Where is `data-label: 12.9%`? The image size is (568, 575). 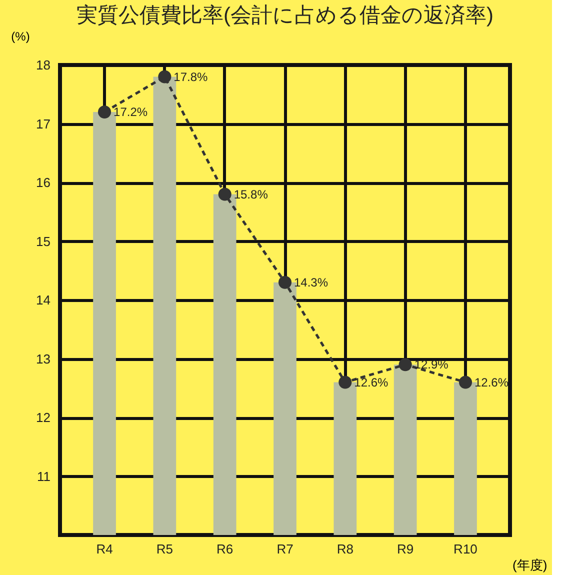 data-label: 12.9% is located at coordinates (431, 365).